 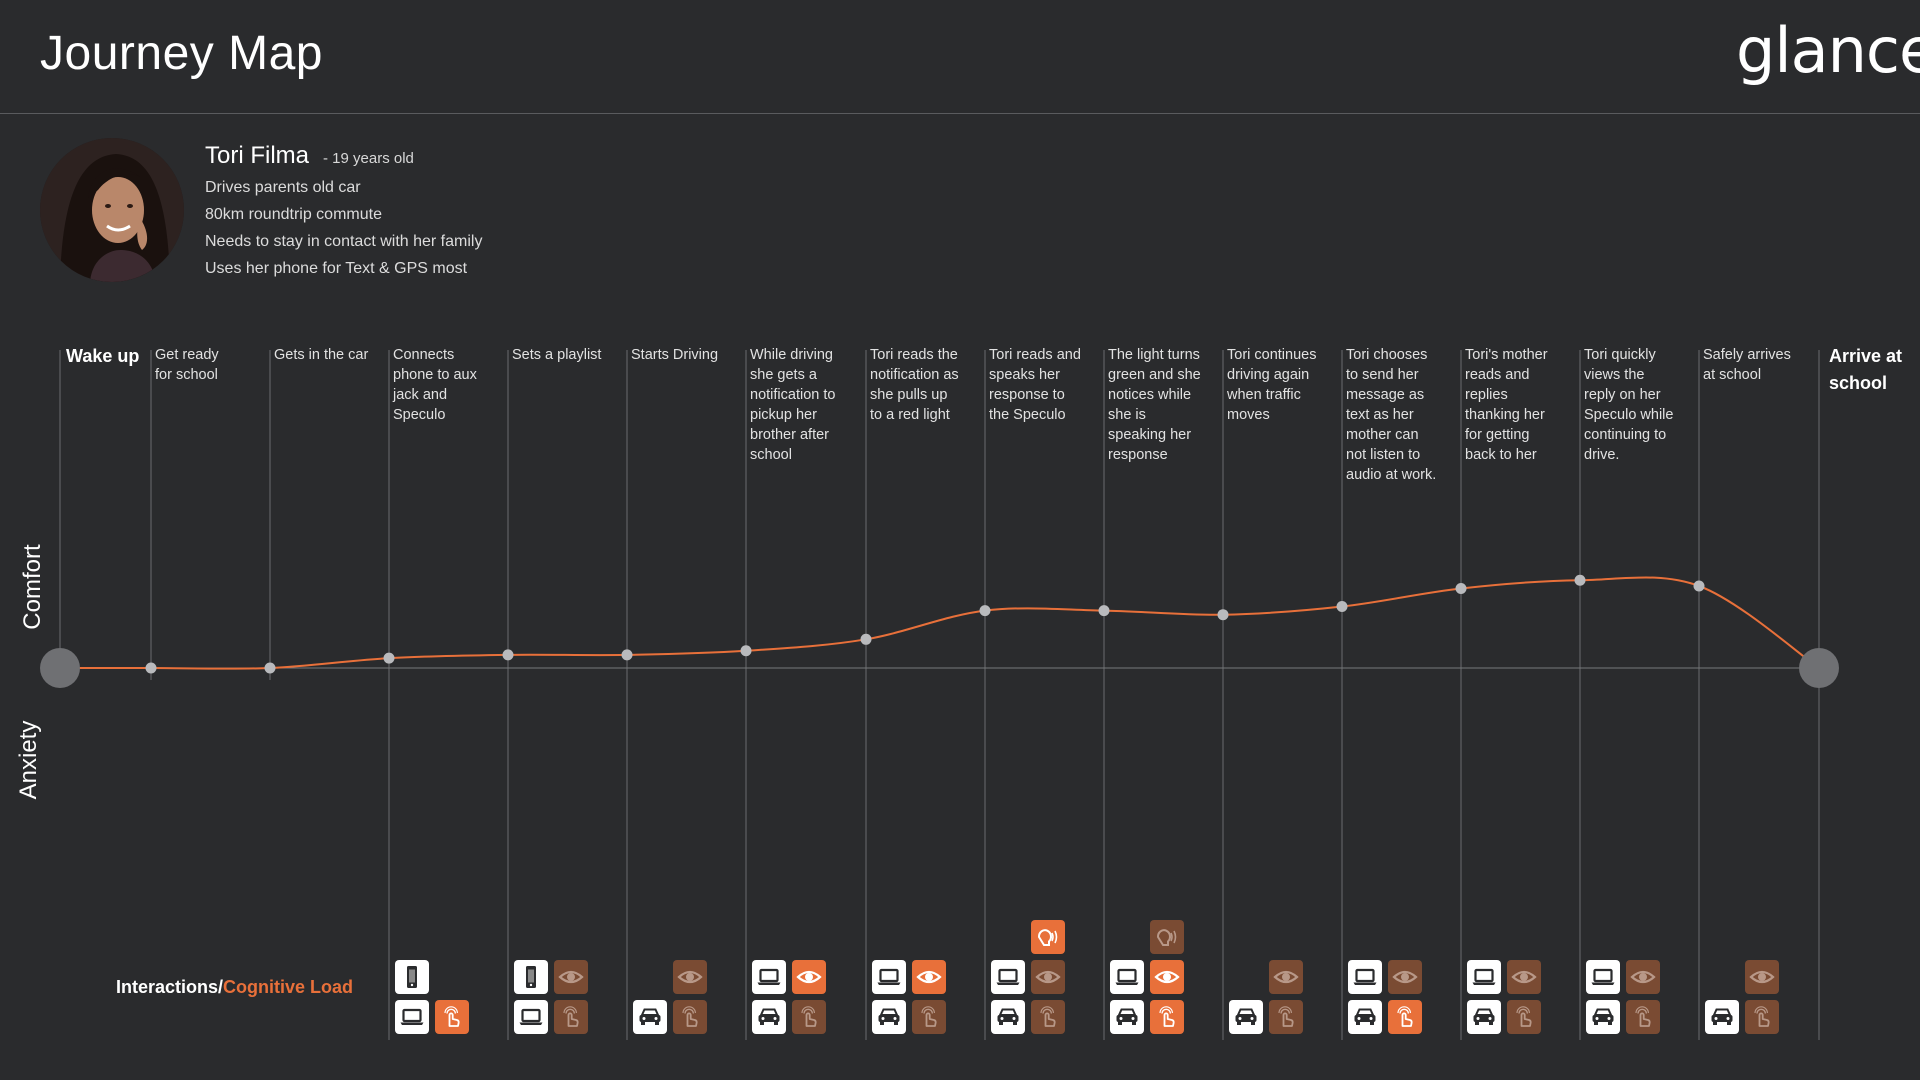 I want to click on avatar-portrait, so click(x=112, y=210).